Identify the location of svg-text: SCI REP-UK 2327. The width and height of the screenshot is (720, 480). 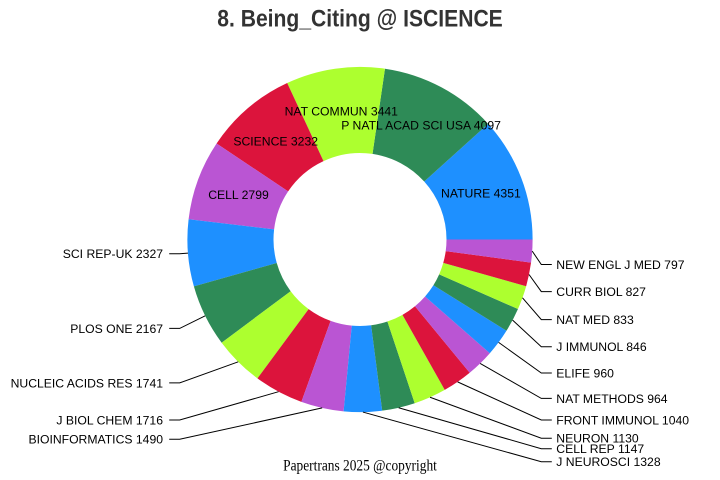
(113, 254).